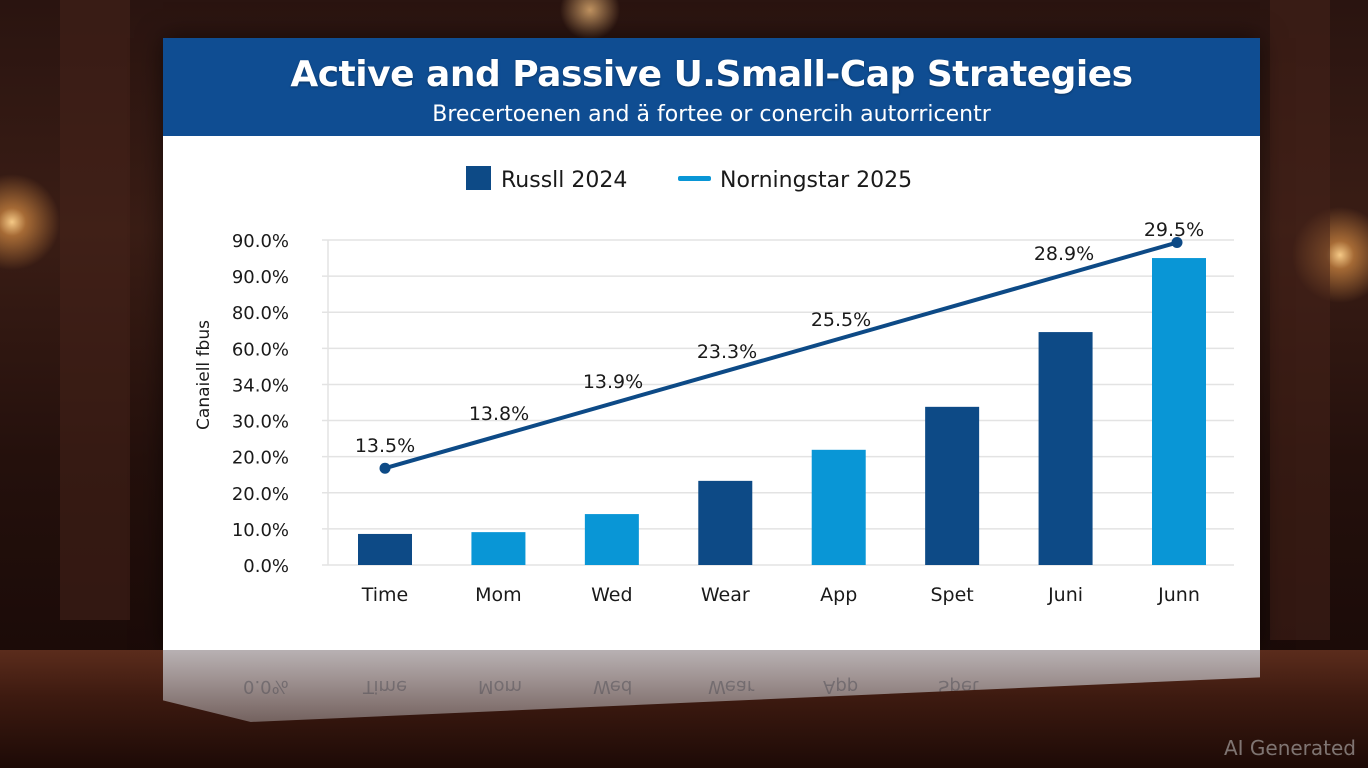 The image size is (1368, 768). I want to click on x-tick-label: Junn, so click(1178, 595).